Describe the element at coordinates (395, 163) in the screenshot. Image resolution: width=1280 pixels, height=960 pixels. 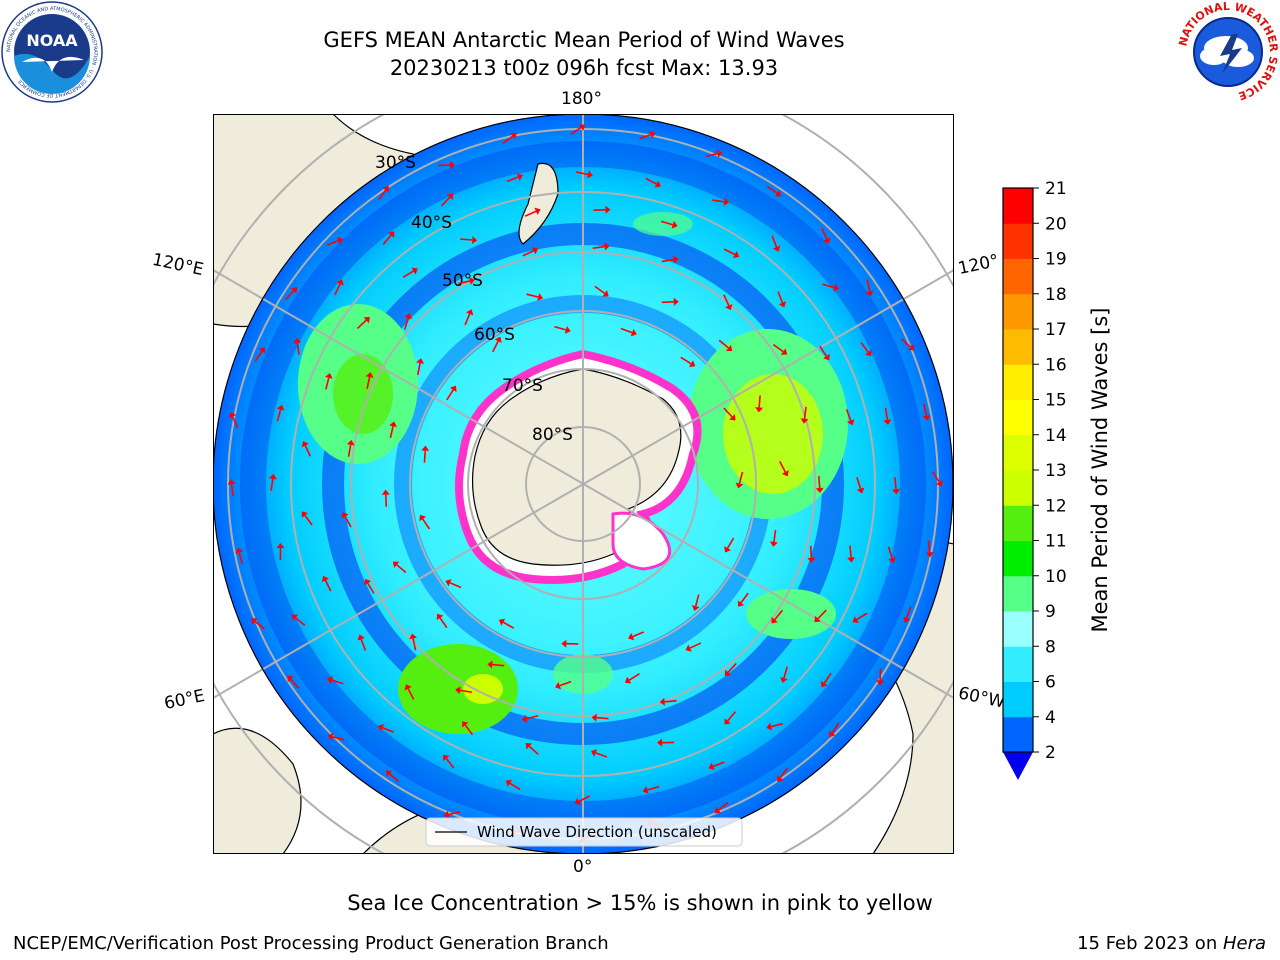
I see `lat-label-30s: 30°S` at that location.